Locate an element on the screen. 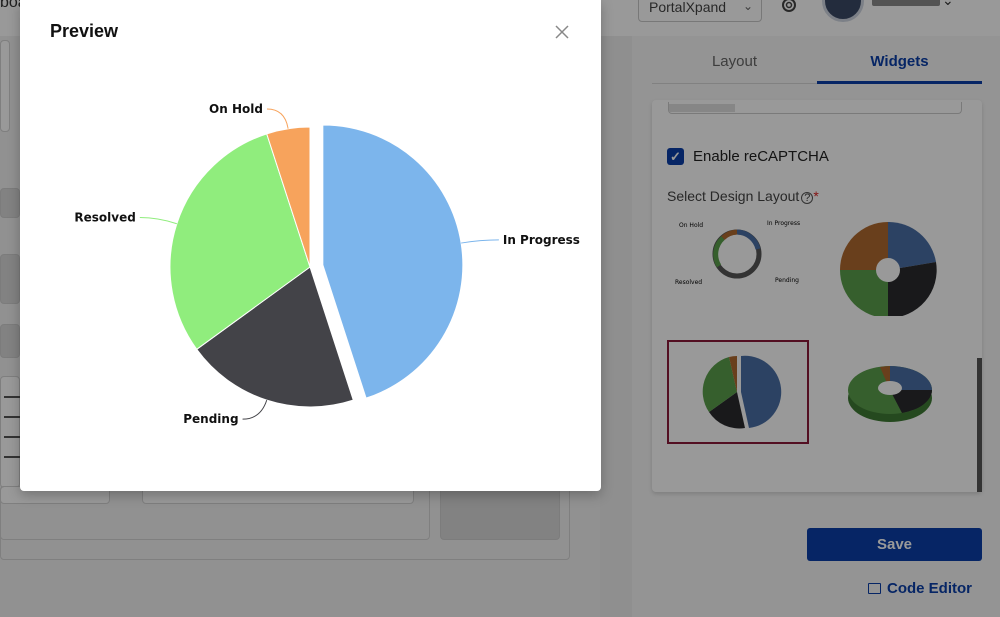 The height and width of the screenshot is (617, 1000). user-name-redacted is located at coordinates (906, 3).